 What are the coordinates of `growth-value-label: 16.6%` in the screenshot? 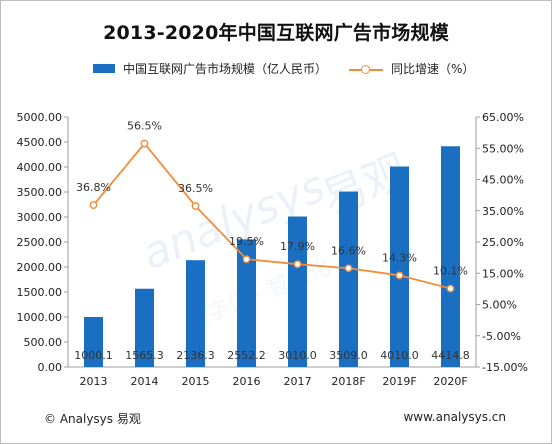 It's located at (348, 250).